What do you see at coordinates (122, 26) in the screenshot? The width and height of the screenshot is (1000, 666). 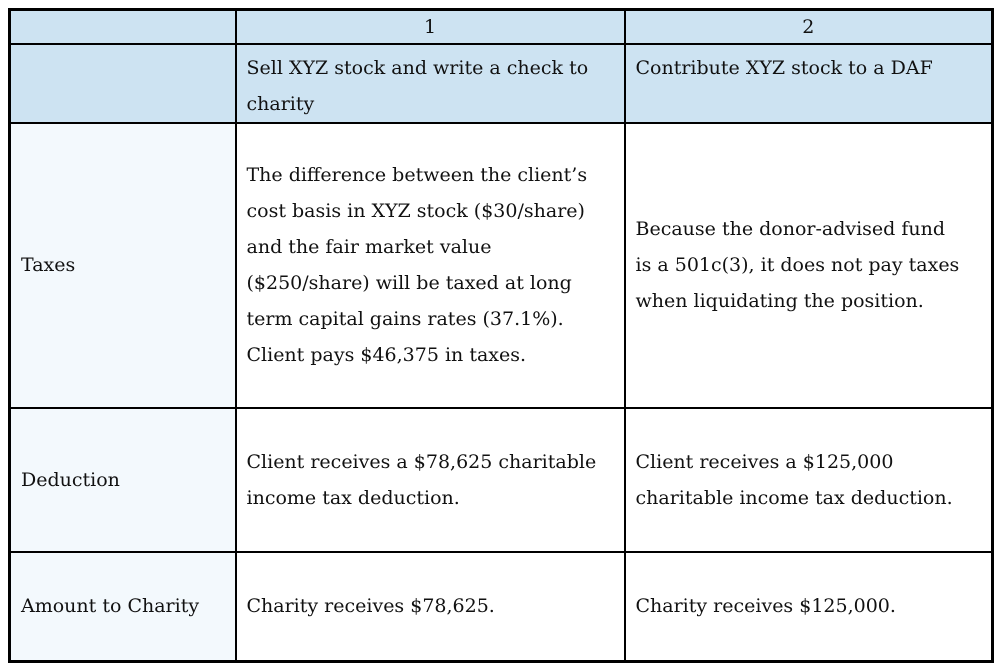 I see `corner-cell` at bounding box center [122, 26].